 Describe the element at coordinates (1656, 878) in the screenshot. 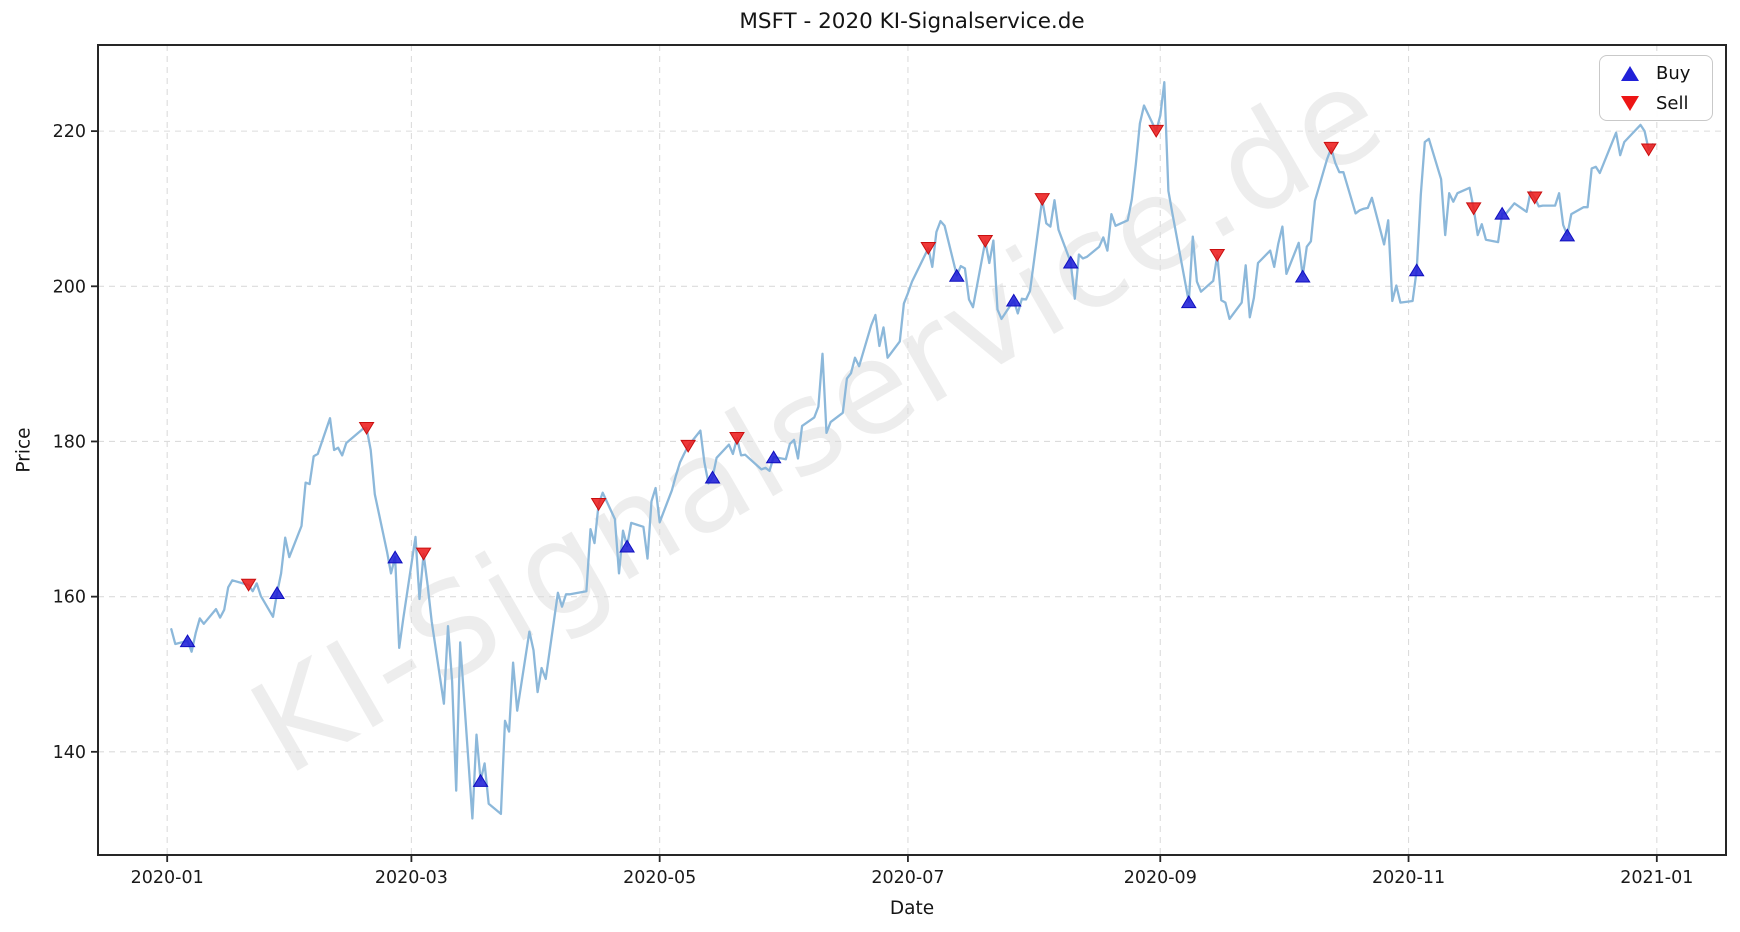

I see `x-tick-label: 2021-01` at that location.